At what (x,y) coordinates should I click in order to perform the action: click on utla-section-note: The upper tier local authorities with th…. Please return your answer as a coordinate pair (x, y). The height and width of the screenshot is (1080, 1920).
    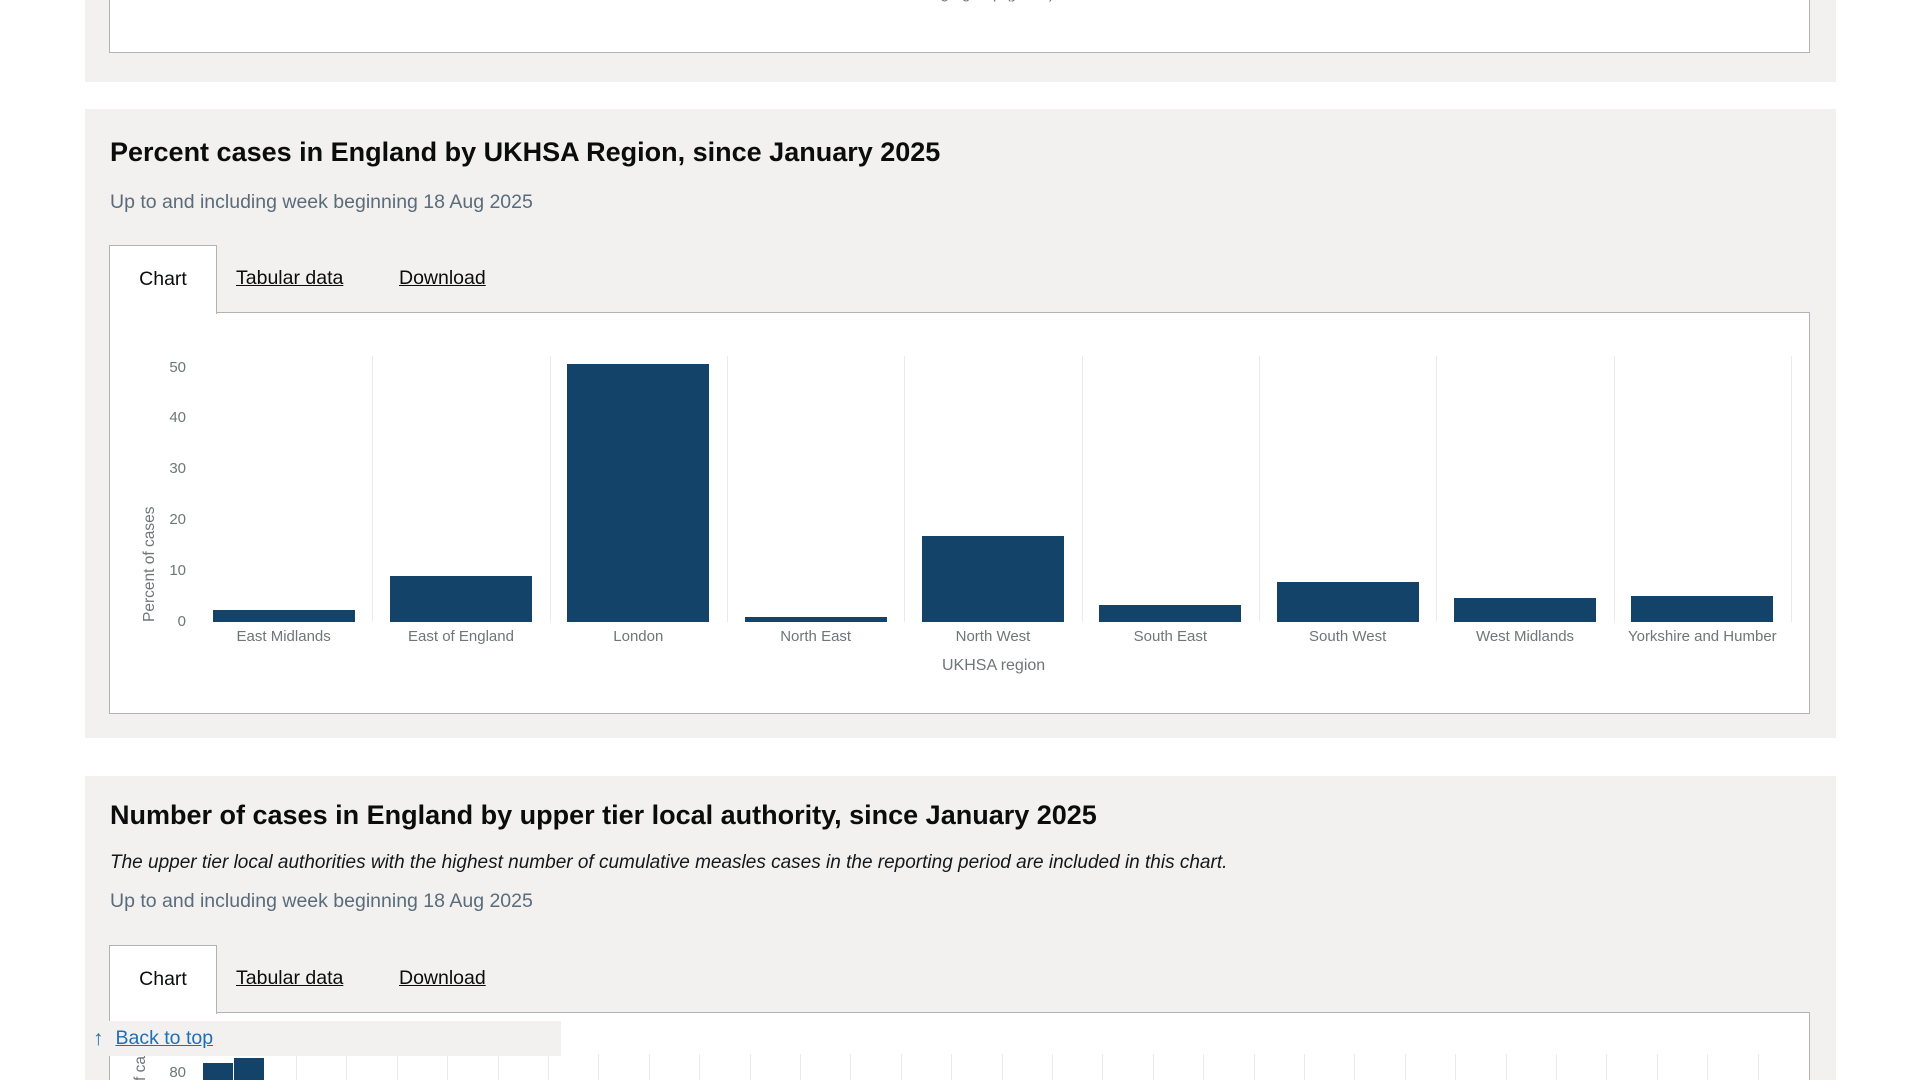
    Looking at the image, I should click on (669, 862).